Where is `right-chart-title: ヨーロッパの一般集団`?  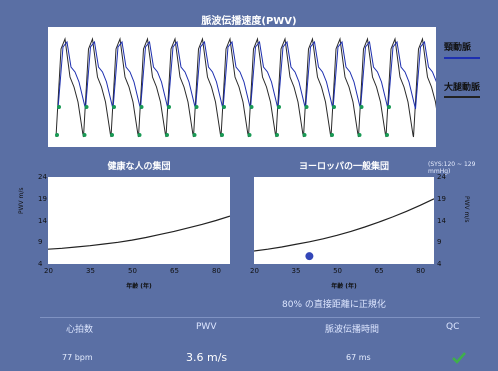 right-chart-title: ヨーロッパの一般集団 is located at coordinates (343, 167).